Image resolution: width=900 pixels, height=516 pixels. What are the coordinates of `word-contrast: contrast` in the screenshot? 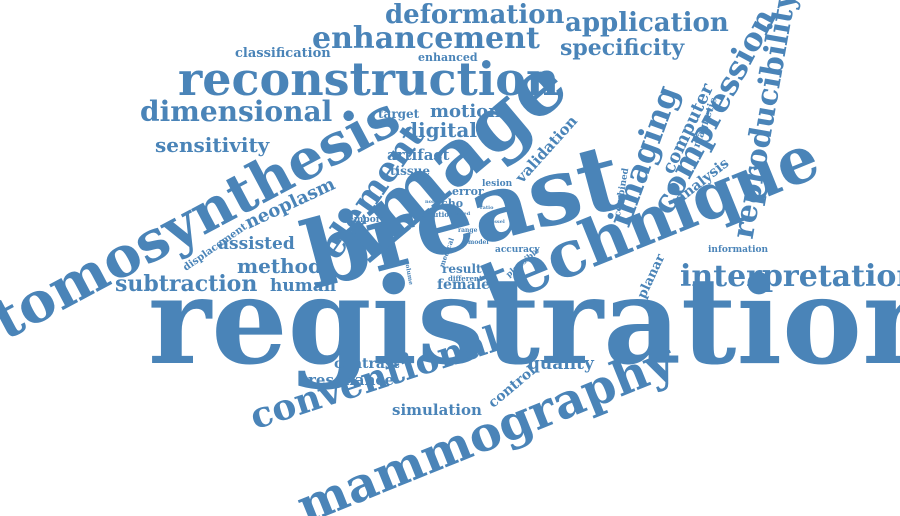 It's located at (367, 364).